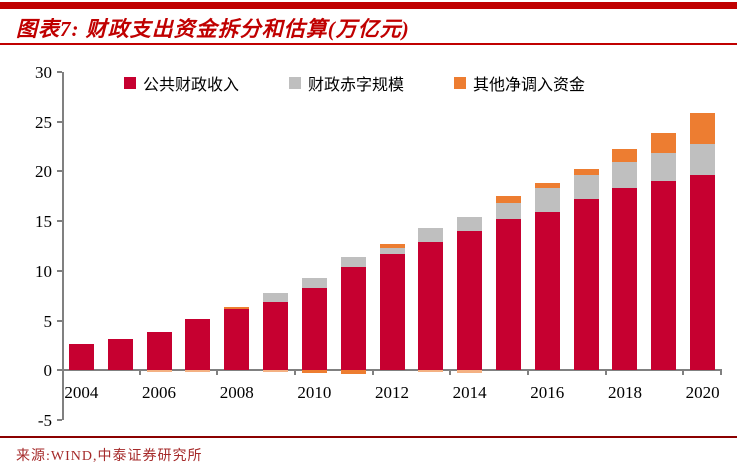 This screenshot has width=737, height=473. Describe the element at coordinates (44, 420) in the screenshot. I see `y-tick-label: -5` at that location.